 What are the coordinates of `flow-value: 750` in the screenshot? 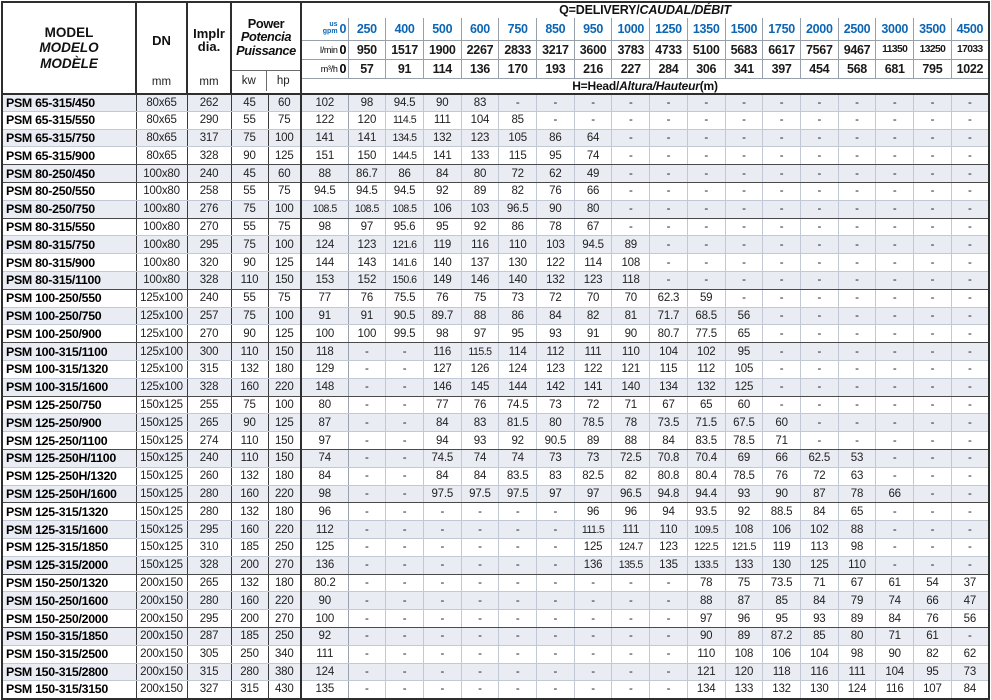 It's located at (518, 29).